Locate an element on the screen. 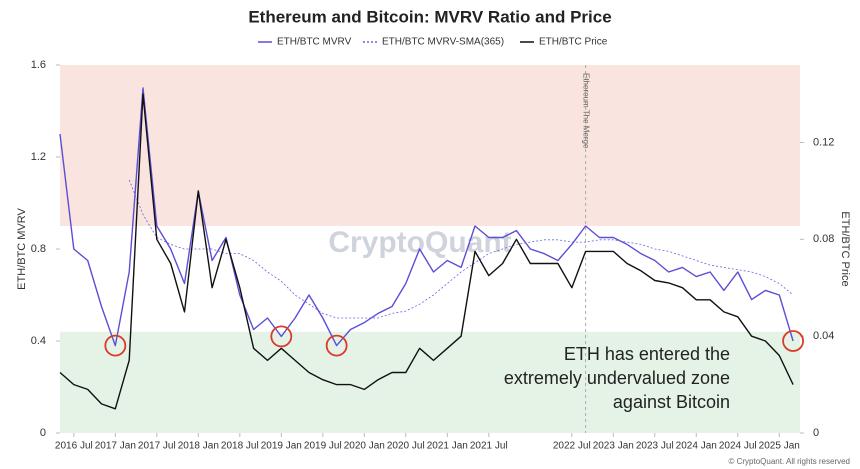 Image resolution: width=860 pixels, height=469 pixels. legend-label: ETH/BTC MVRV-SMA(365) is located at coordinates (443, 42).